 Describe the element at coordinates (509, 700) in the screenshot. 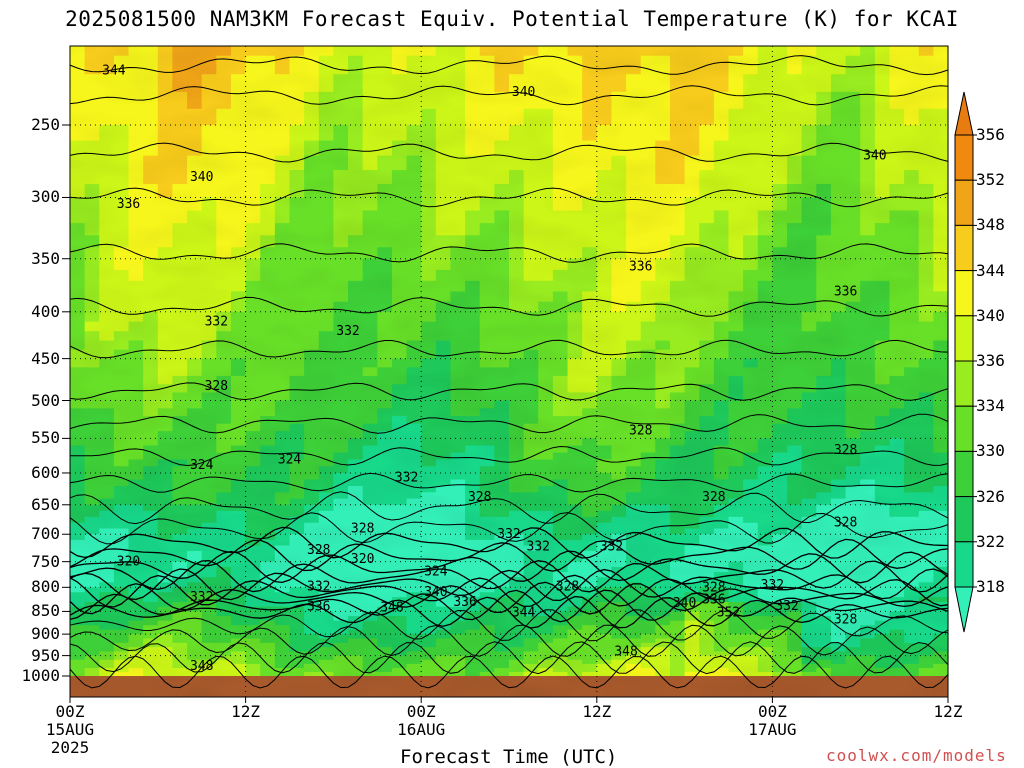

I see `x-ticks` at that location.